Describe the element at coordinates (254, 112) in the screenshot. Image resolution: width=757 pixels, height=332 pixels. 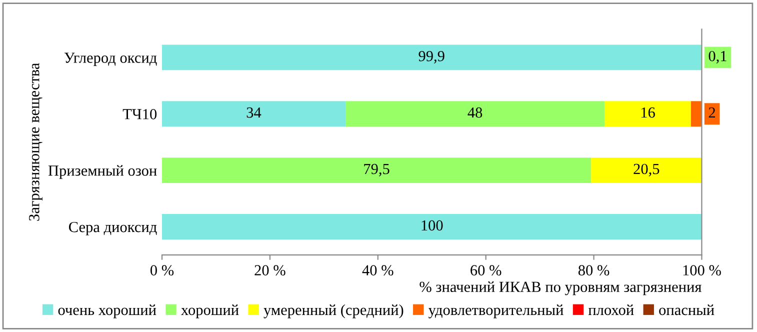
I see `data-label: 34` at that location.